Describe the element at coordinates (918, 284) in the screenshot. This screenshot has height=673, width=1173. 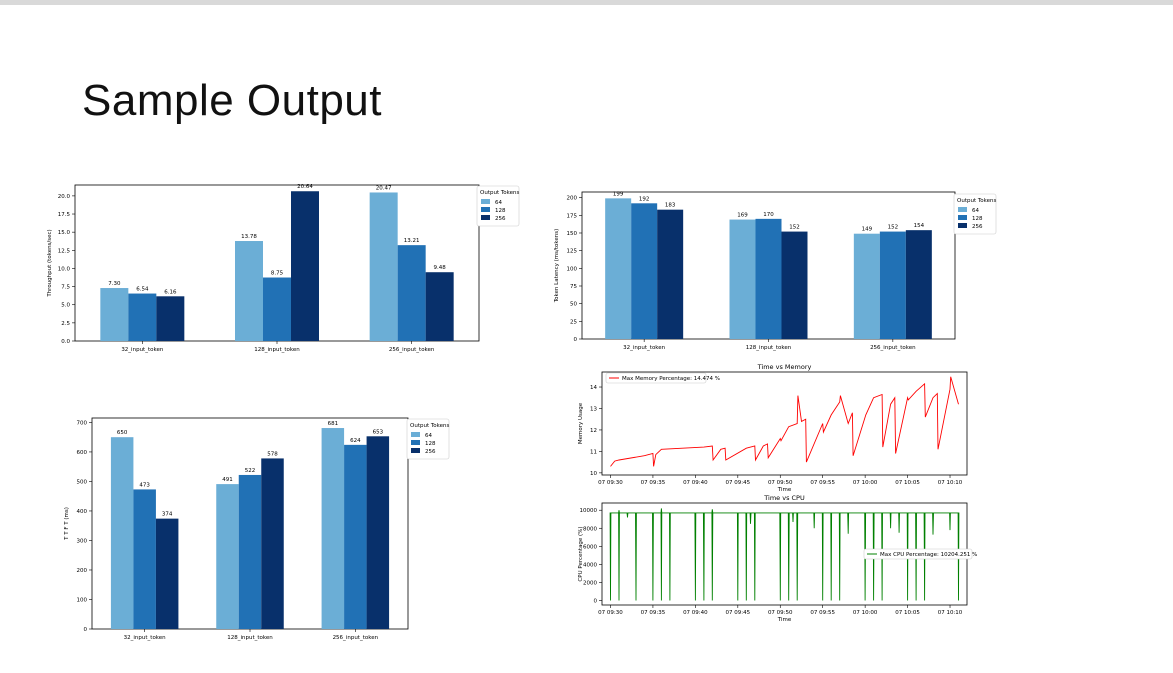
I see `bar-256-256_input_token` at that location.